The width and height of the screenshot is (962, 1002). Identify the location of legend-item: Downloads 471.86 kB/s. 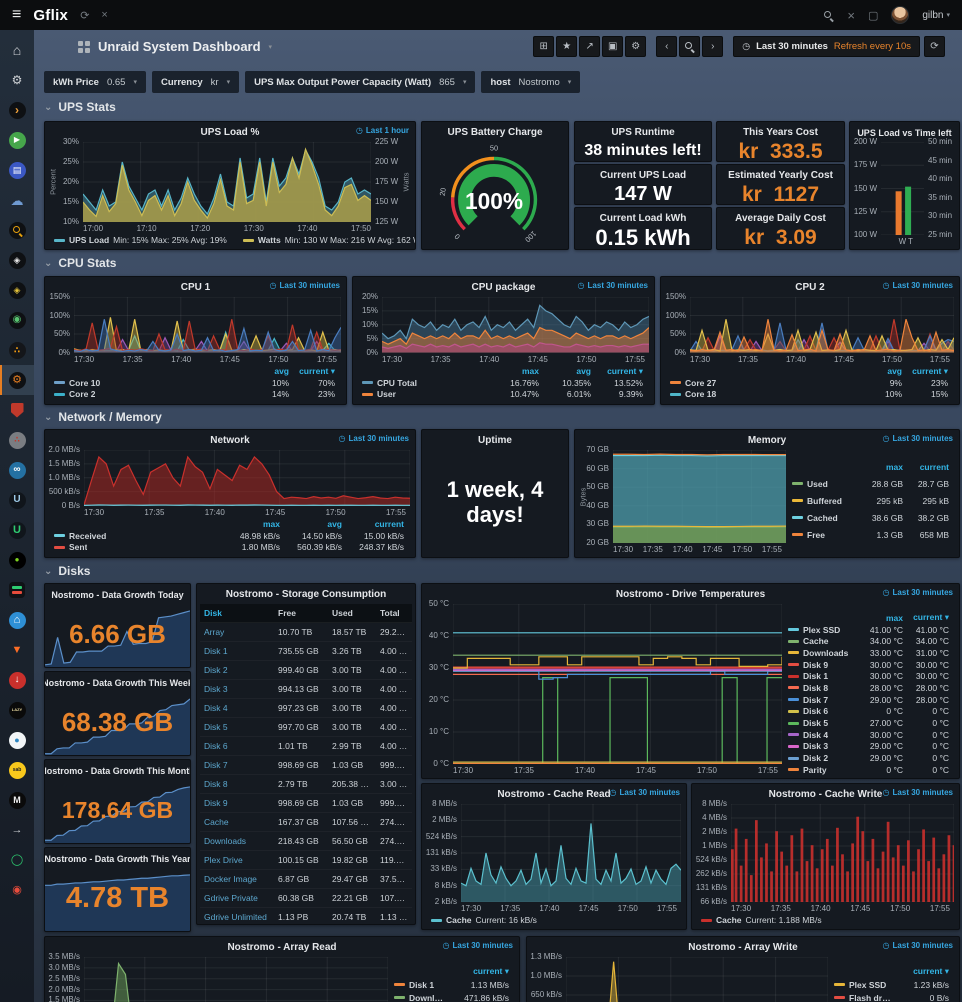
(451, 996).